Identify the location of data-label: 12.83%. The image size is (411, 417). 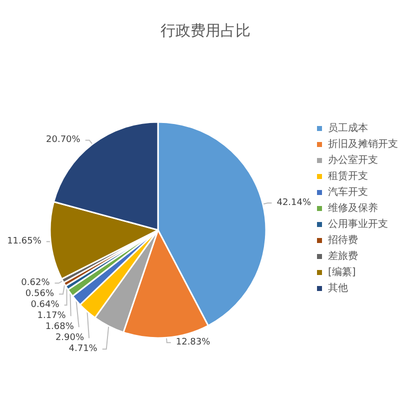
(193, 343).